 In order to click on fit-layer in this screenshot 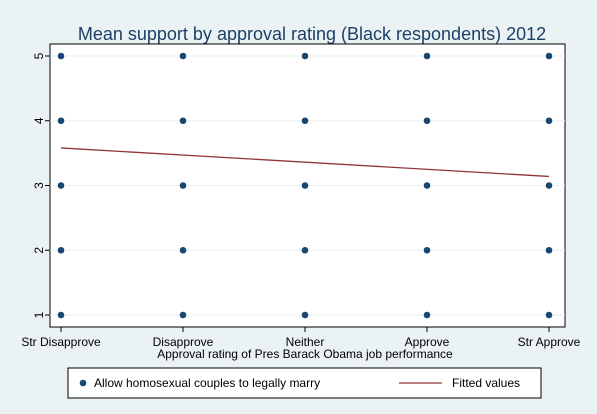, I will do `click(305, 162)`.